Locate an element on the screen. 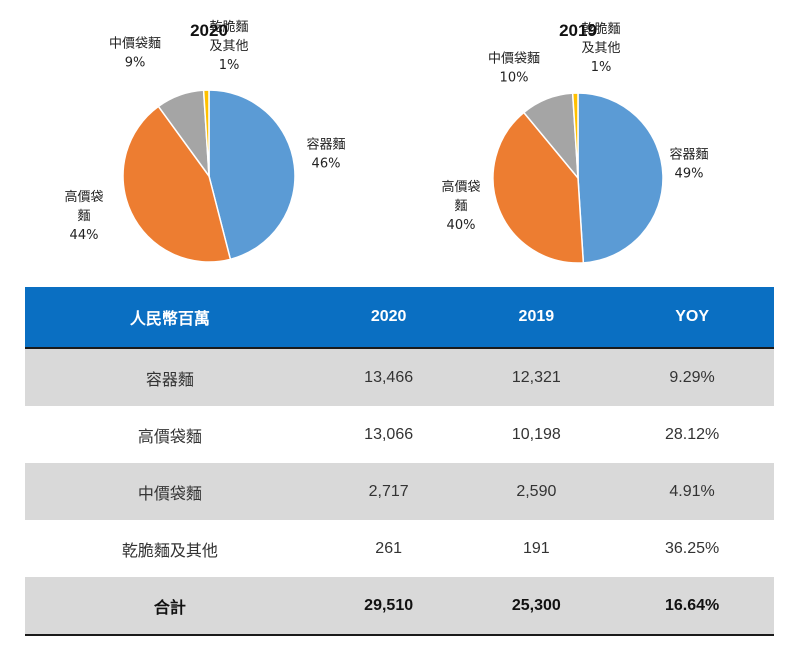  total-row: 合計 29,510 25,300 16.64% is located at coordinates (399, 606).